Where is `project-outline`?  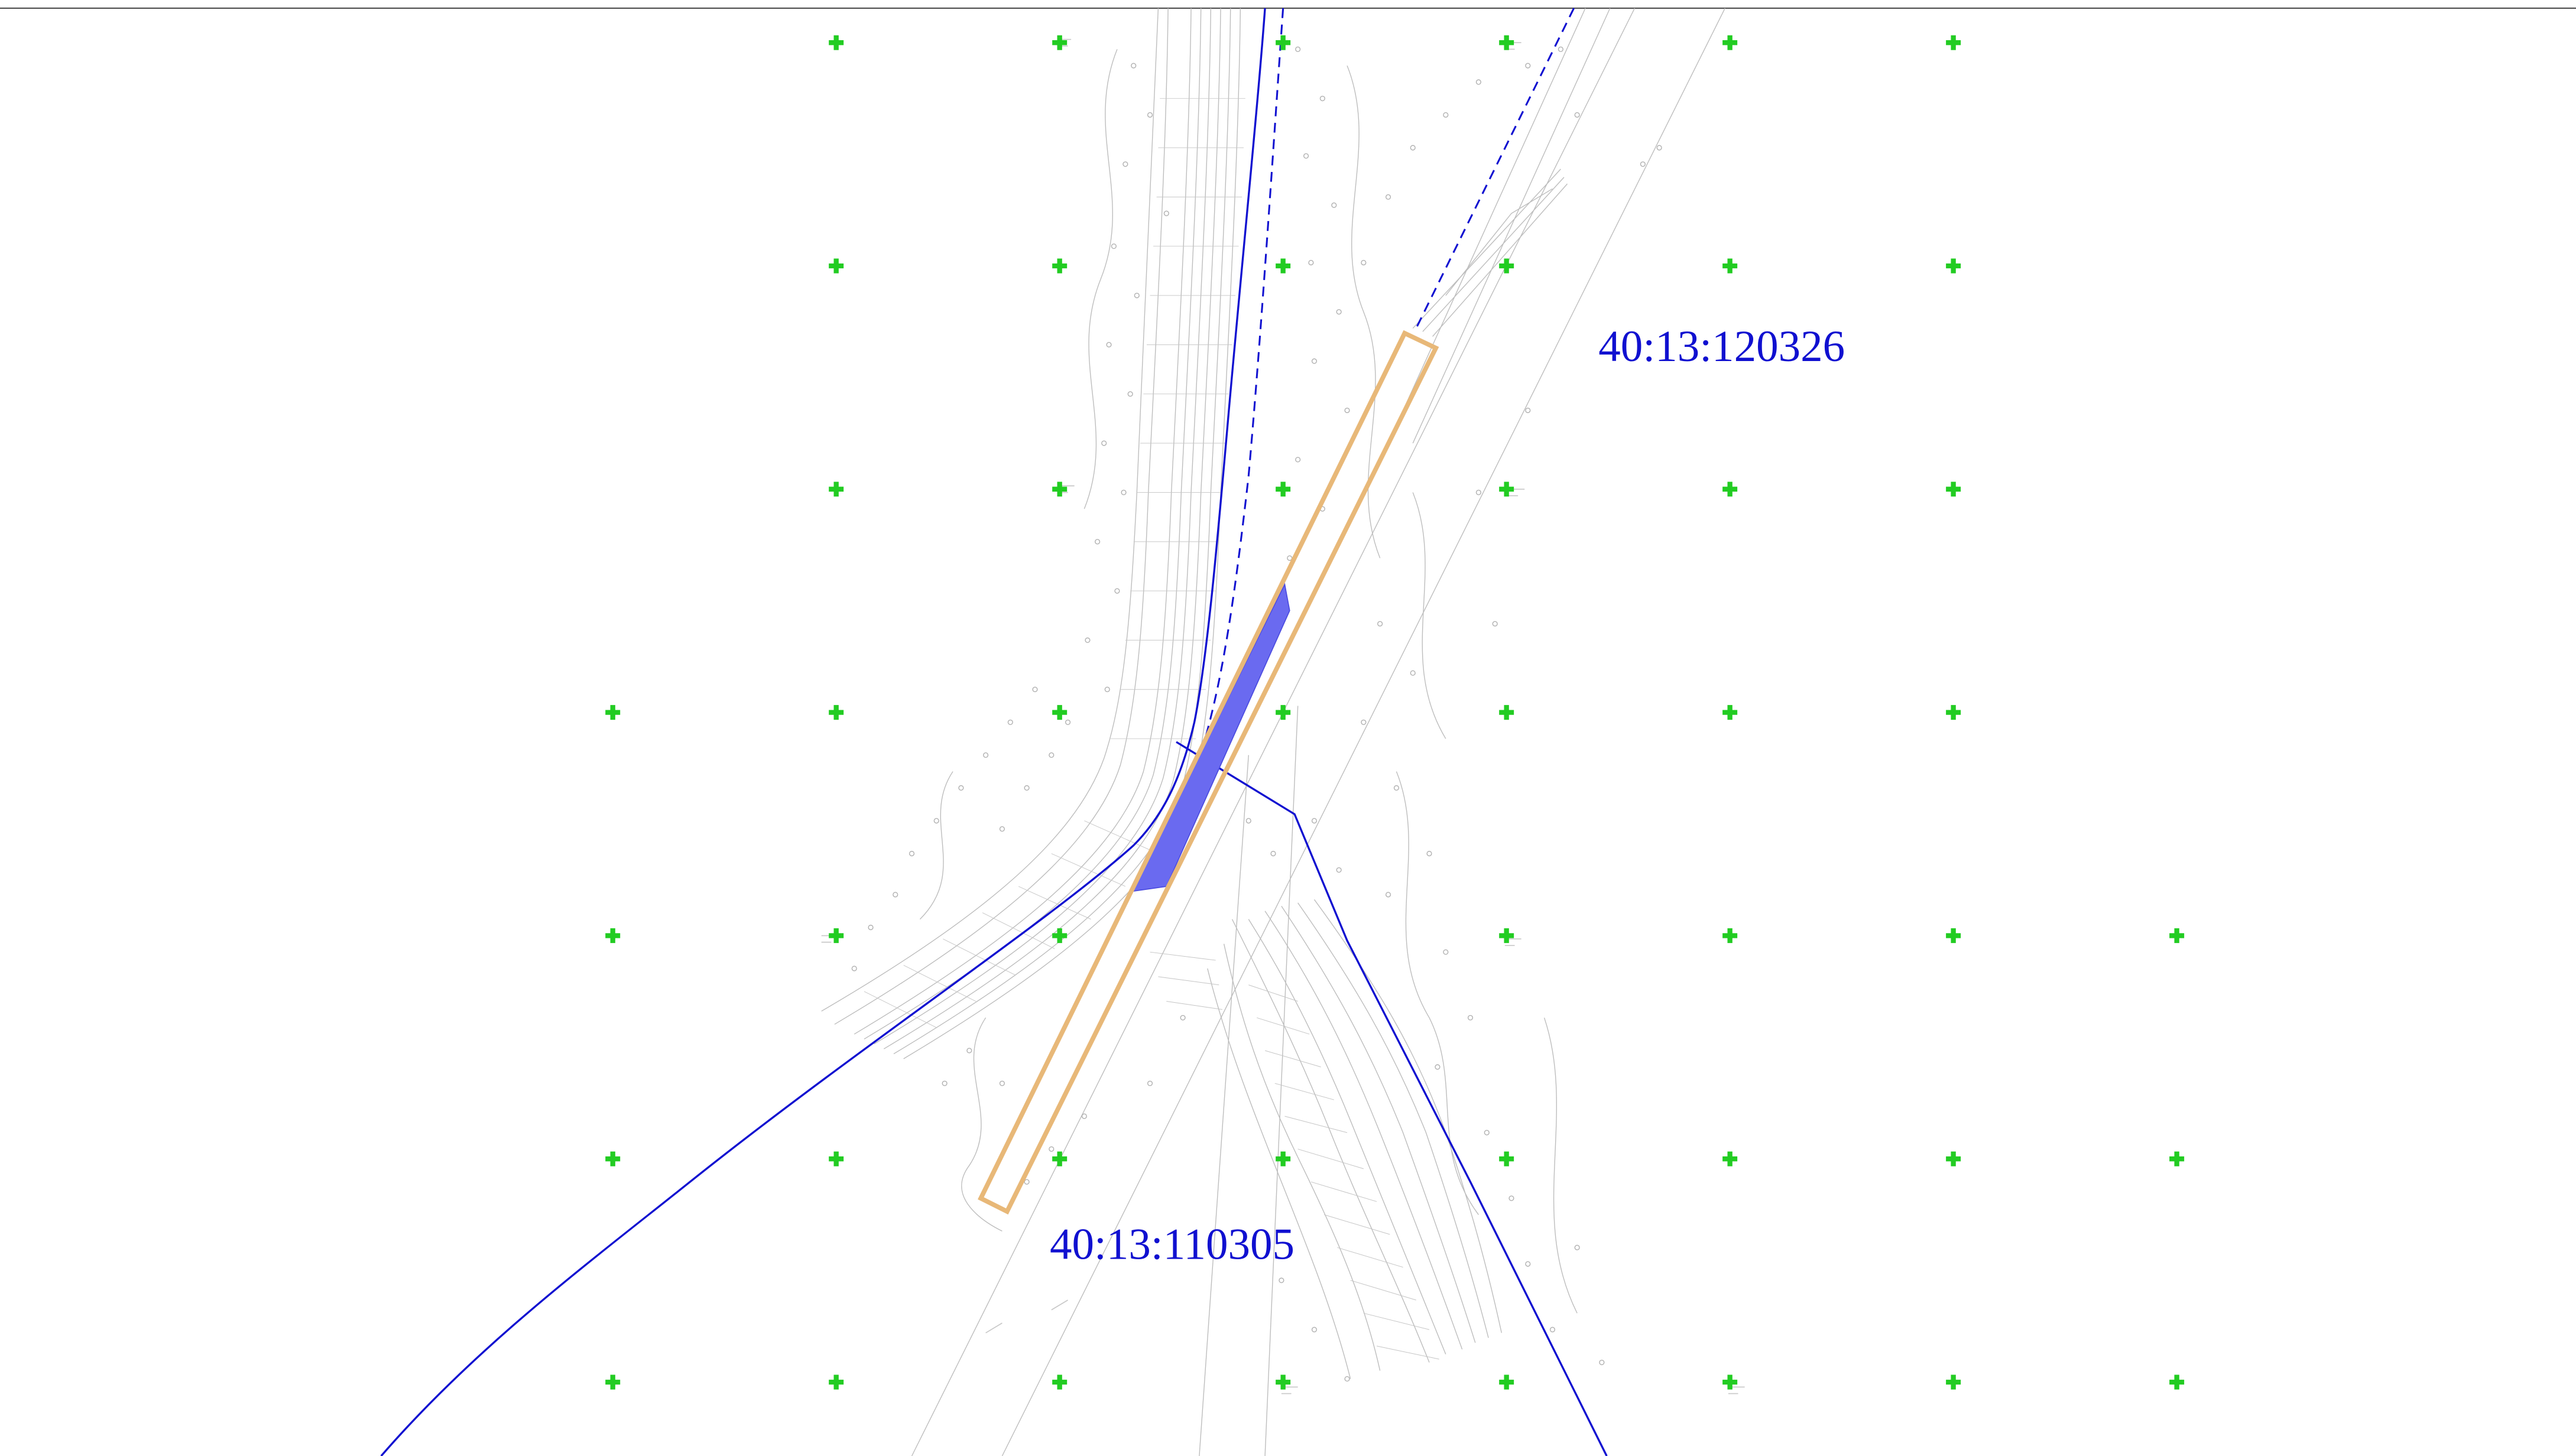 project-outline is located at coordinates (1208, 773).